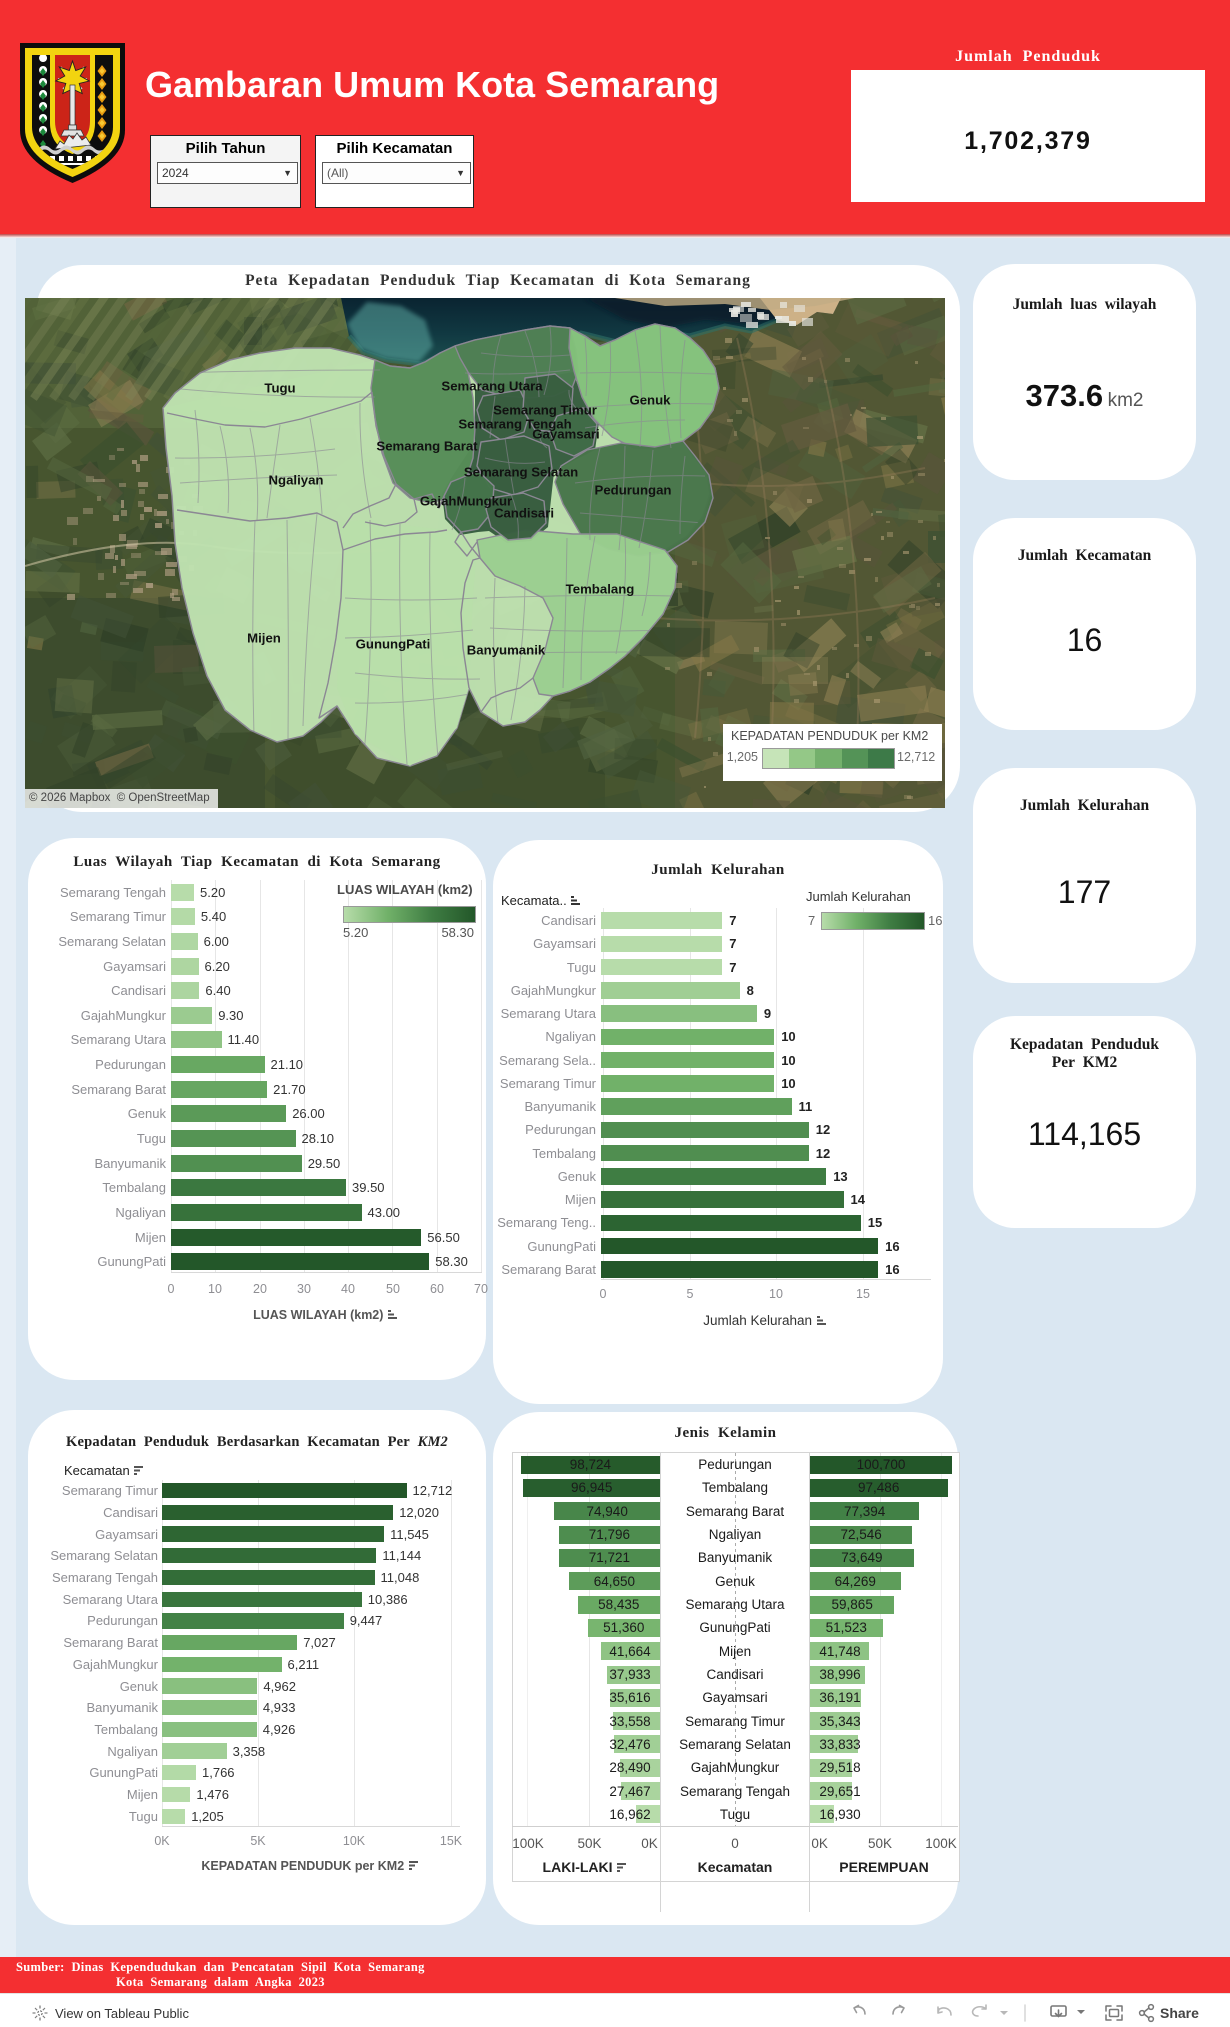  What do you see at coordinates (393, 644) in the screenshot?
I see `svg-text: GunungPati` at bounding box center [393, 644].